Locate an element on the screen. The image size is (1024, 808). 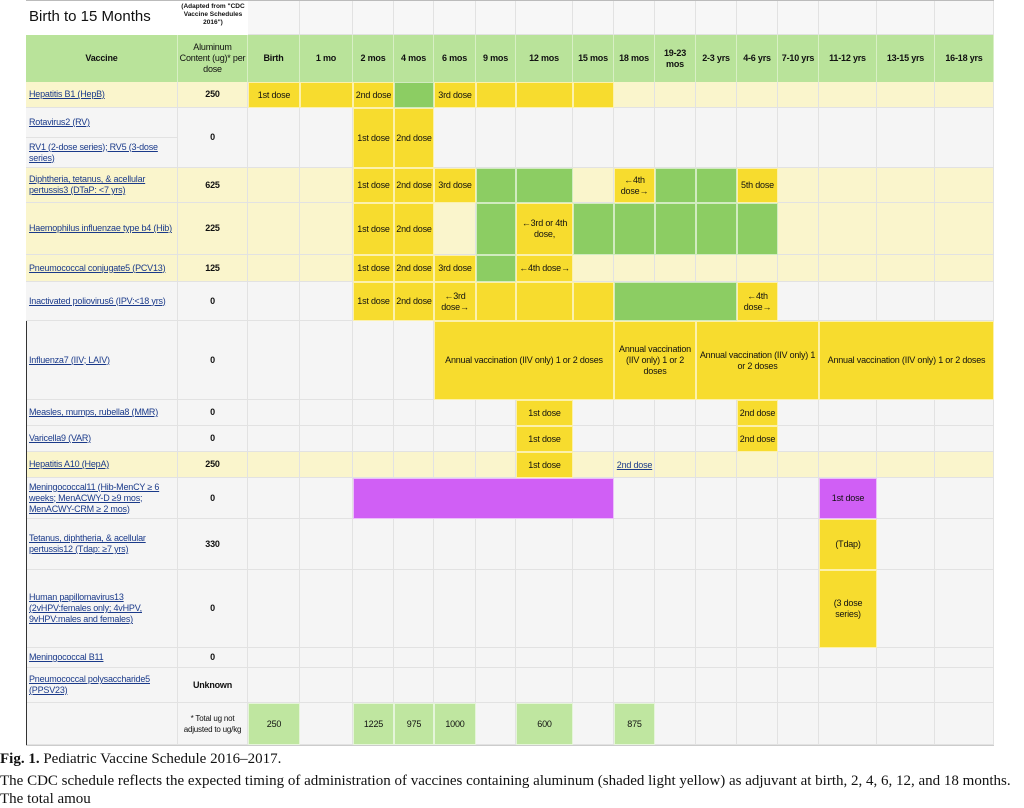
vaccine-link: Meningococcal B11 is located at coordinates (102, 658).